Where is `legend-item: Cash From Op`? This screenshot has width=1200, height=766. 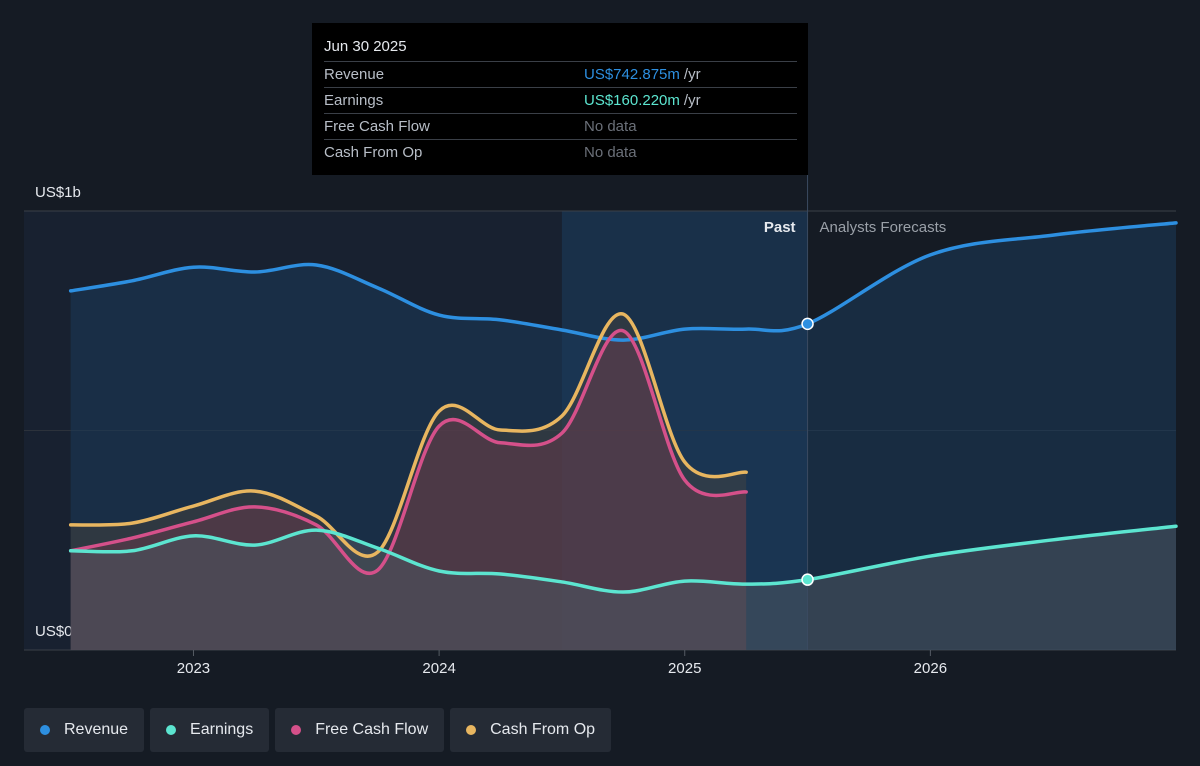
legend-item: Cash From Op is located at coordinates (531, 730).